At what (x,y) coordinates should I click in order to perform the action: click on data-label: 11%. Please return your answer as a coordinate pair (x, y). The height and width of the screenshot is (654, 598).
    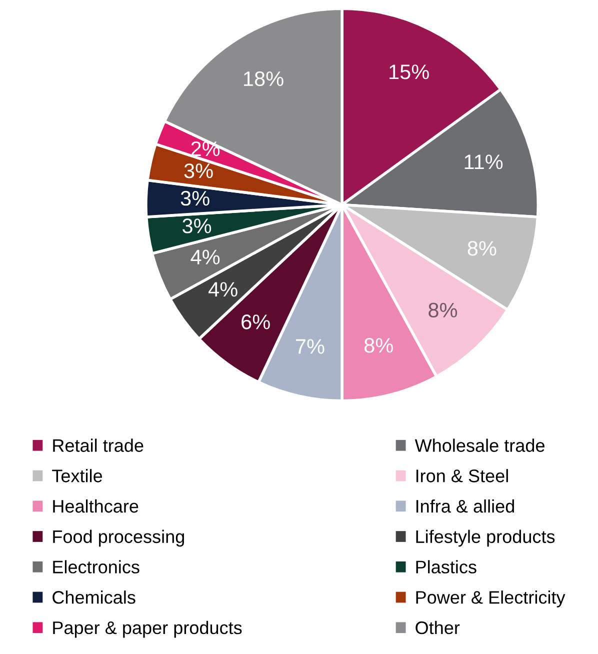
    Looking at the image, I should click on (483, 162).